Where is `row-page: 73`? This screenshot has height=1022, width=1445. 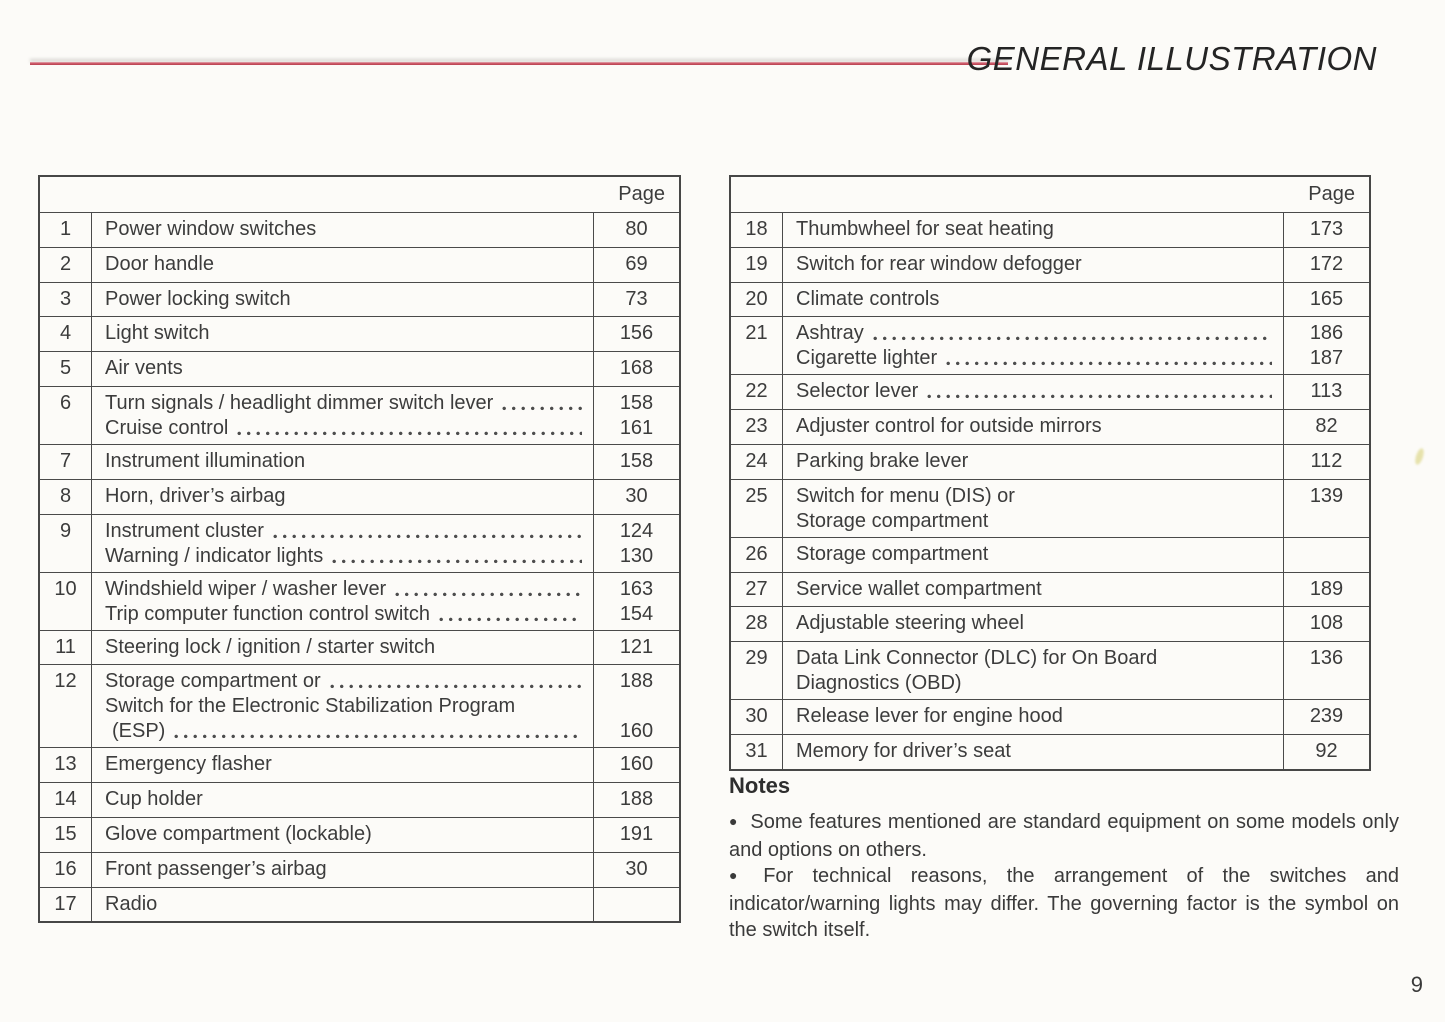 row-page: 73 is located at coordinates (636, 298).